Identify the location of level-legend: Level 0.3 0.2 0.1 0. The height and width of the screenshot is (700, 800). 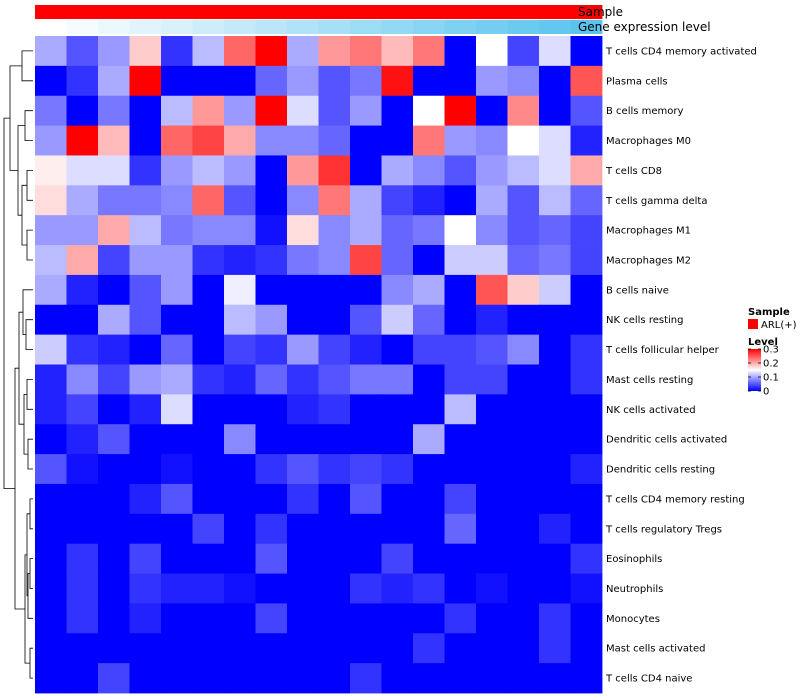
(763, 367).